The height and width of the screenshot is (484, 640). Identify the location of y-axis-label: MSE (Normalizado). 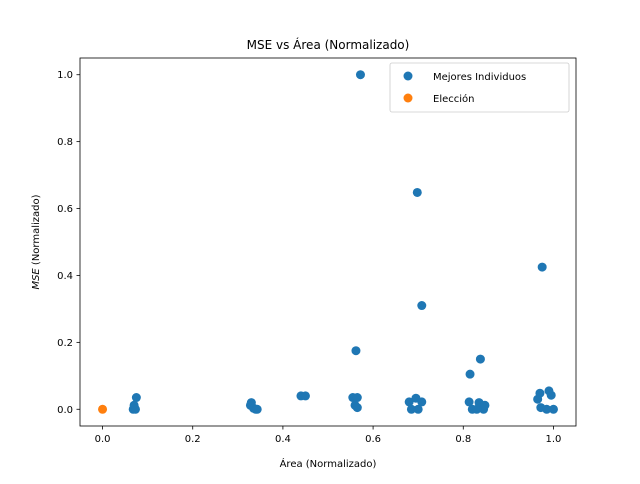
(36, 241).